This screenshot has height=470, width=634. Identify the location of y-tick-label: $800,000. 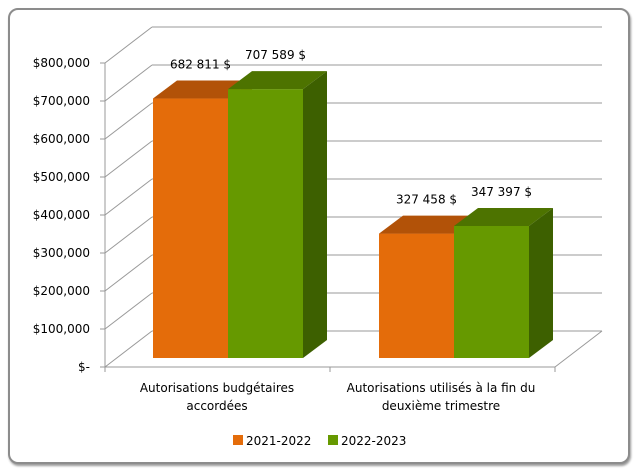
(61, 63).